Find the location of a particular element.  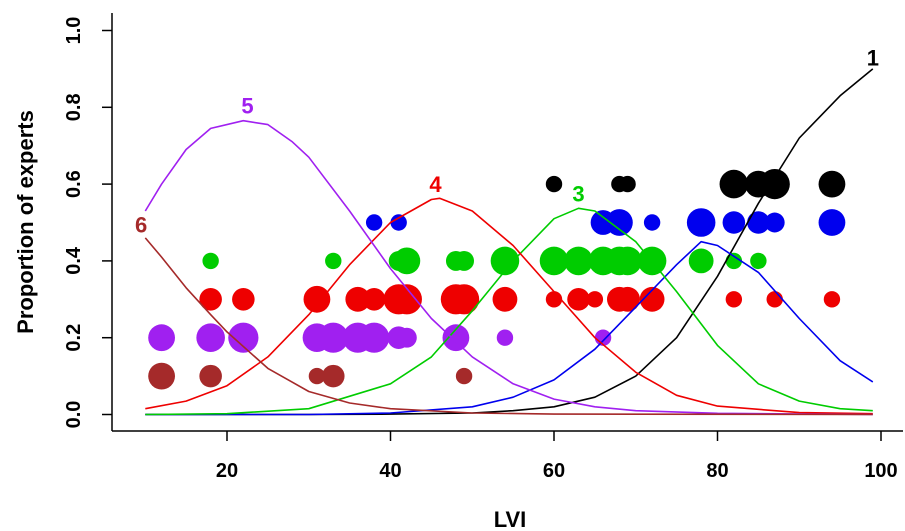

curve-label-3: 3 is located at coordinates (578, 194).